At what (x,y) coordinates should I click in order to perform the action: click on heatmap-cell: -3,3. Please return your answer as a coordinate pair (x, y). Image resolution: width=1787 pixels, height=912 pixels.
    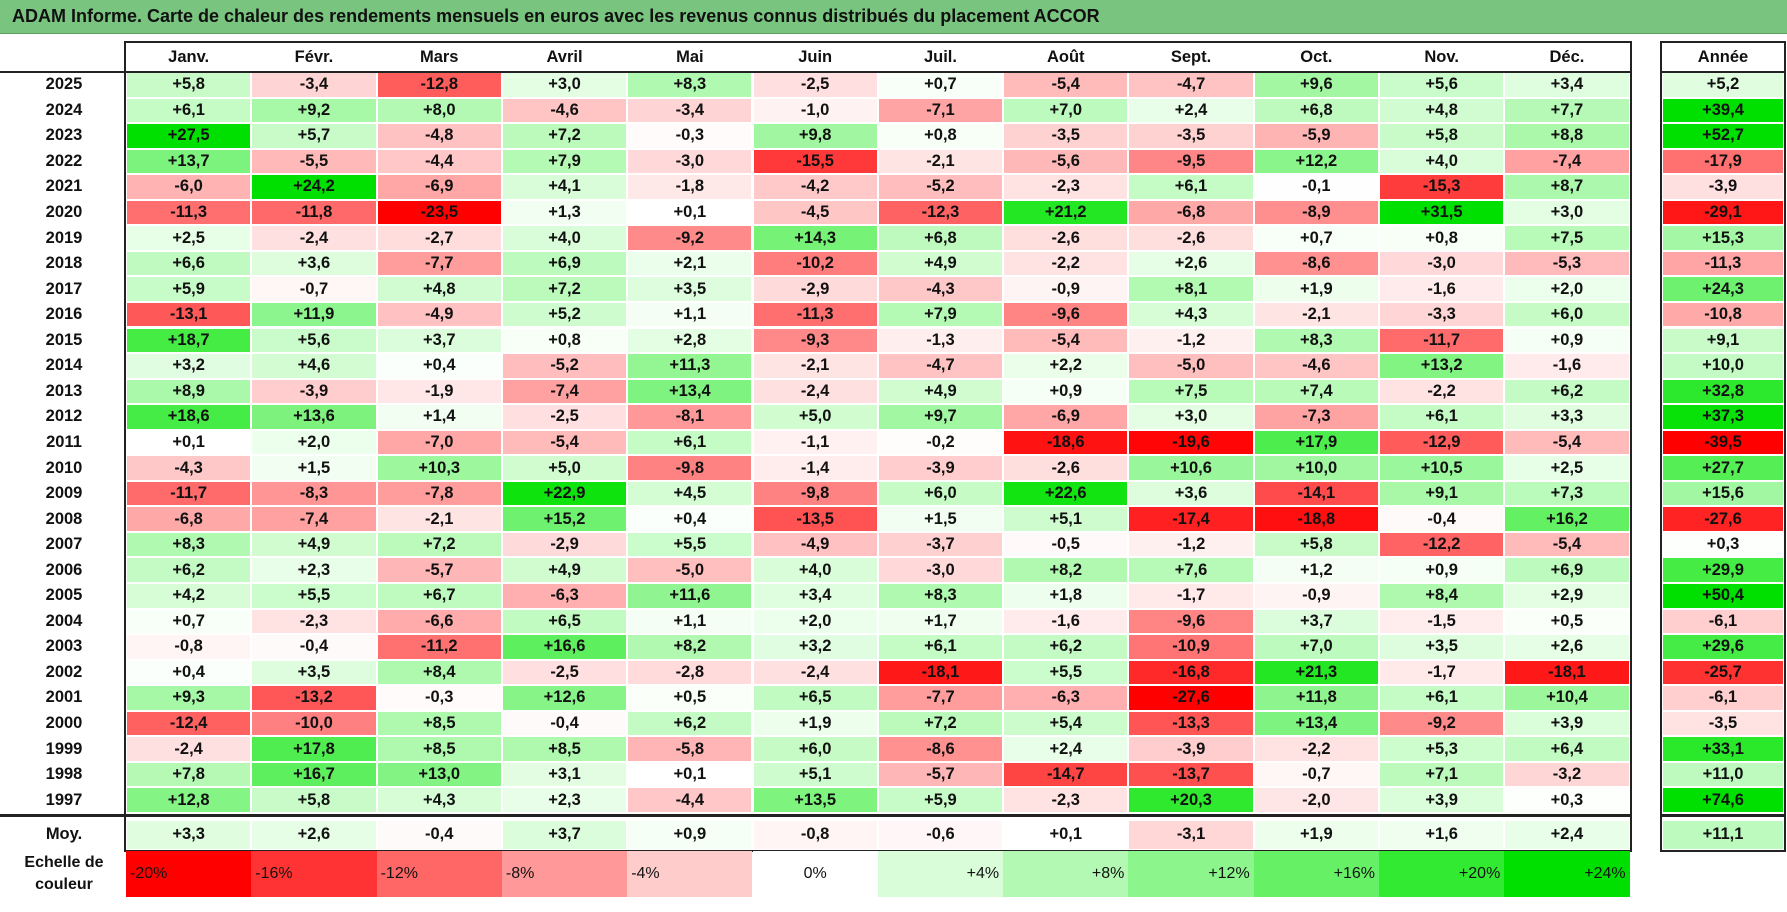
    Looking at the image, I should click on (1442, 314).